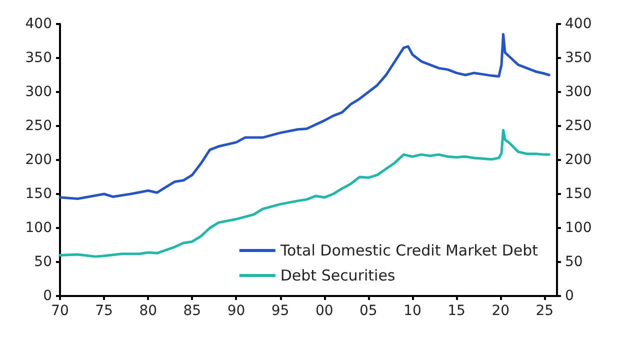 The image size is (629, 354). What do you see at coordinates (578, 24) in the screenshot?
I see `y2-tick-label: 400` at bounding box center [578, 24].